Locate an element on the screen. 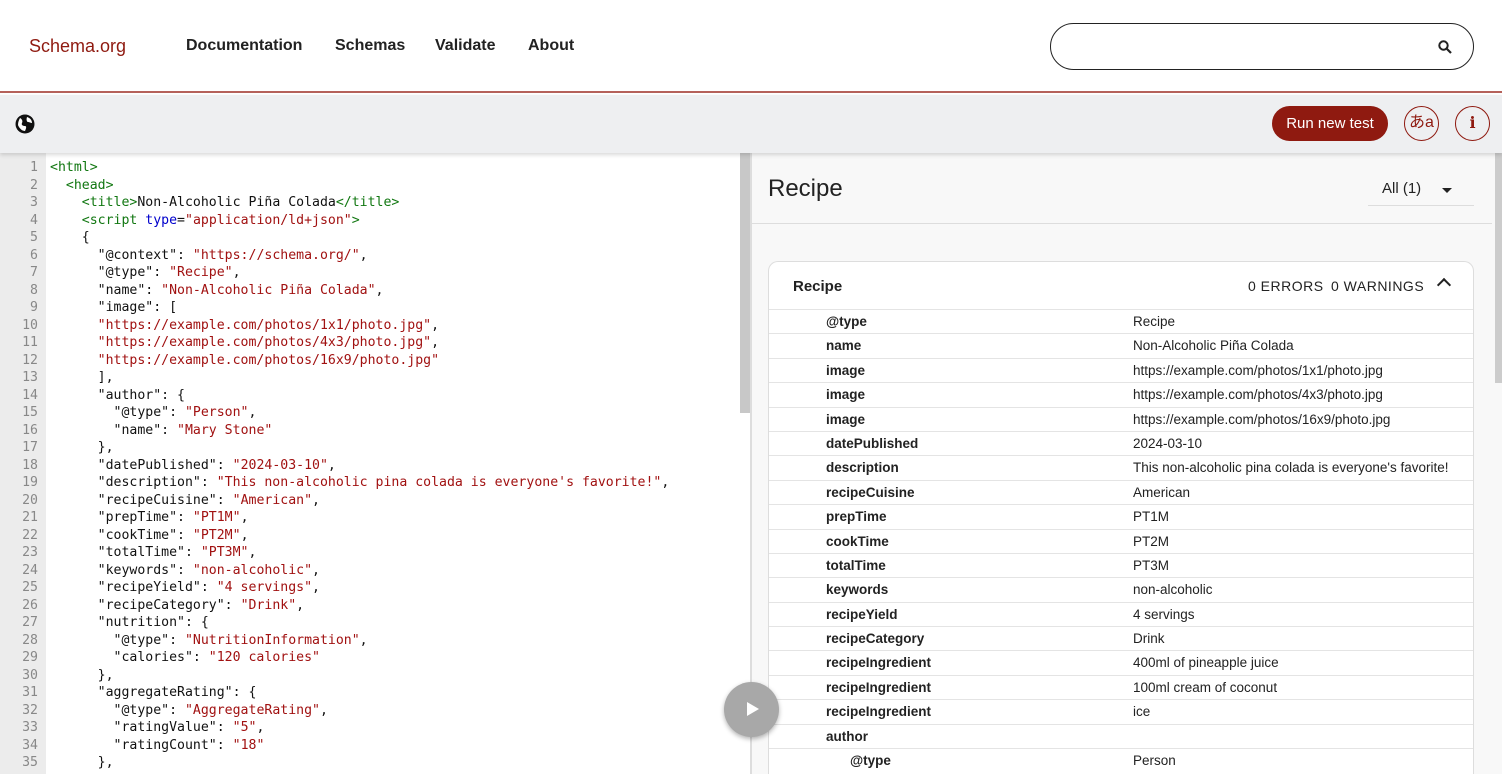  line-text: "author": { is located at coordinates (117, 396).